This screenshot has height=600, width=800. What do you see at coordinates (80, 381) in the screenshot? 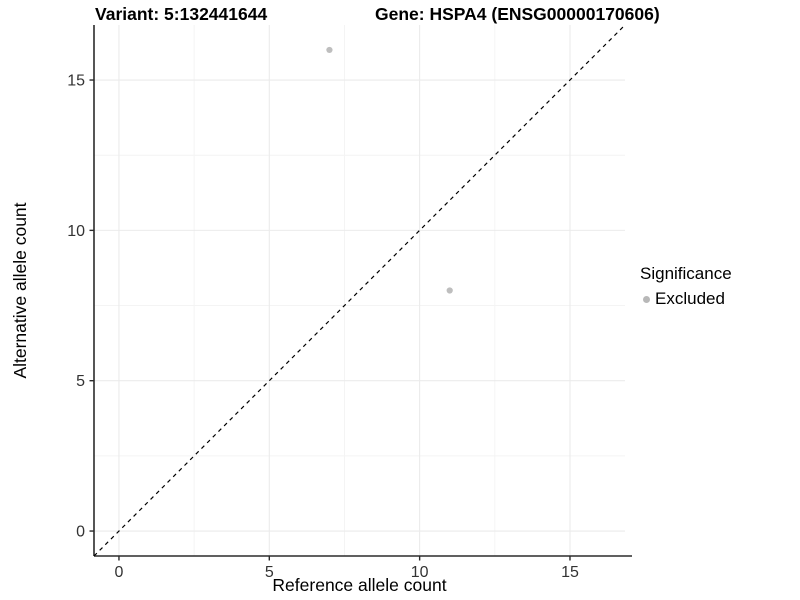
I see `y-tick-label: 5` at bounding box center [80, 381].